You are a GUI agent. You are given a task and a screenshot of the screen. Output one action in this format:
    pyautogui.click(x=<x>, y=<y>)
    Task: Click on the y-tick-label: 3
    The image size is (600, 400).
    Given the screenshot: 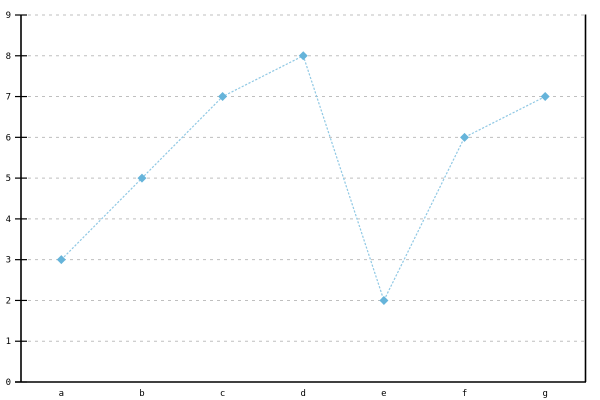 What is the action you would take?
    pyautogui.click(x=8, y=261)
    